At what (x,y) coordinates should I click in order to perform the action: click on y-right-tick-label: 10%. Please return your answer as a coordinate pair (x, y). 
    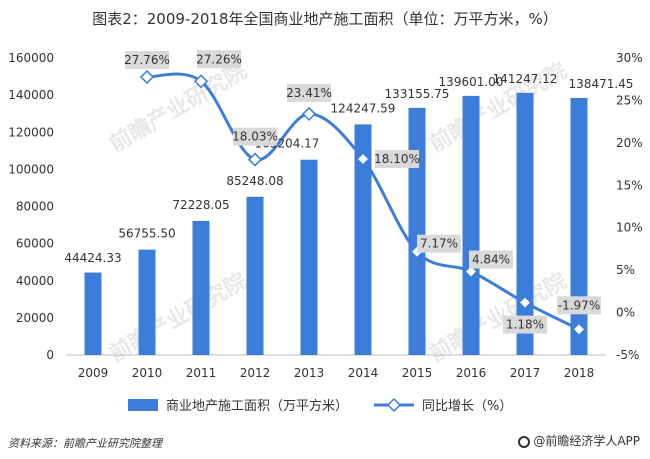
    Looking at the image, I should click on (629, 228).